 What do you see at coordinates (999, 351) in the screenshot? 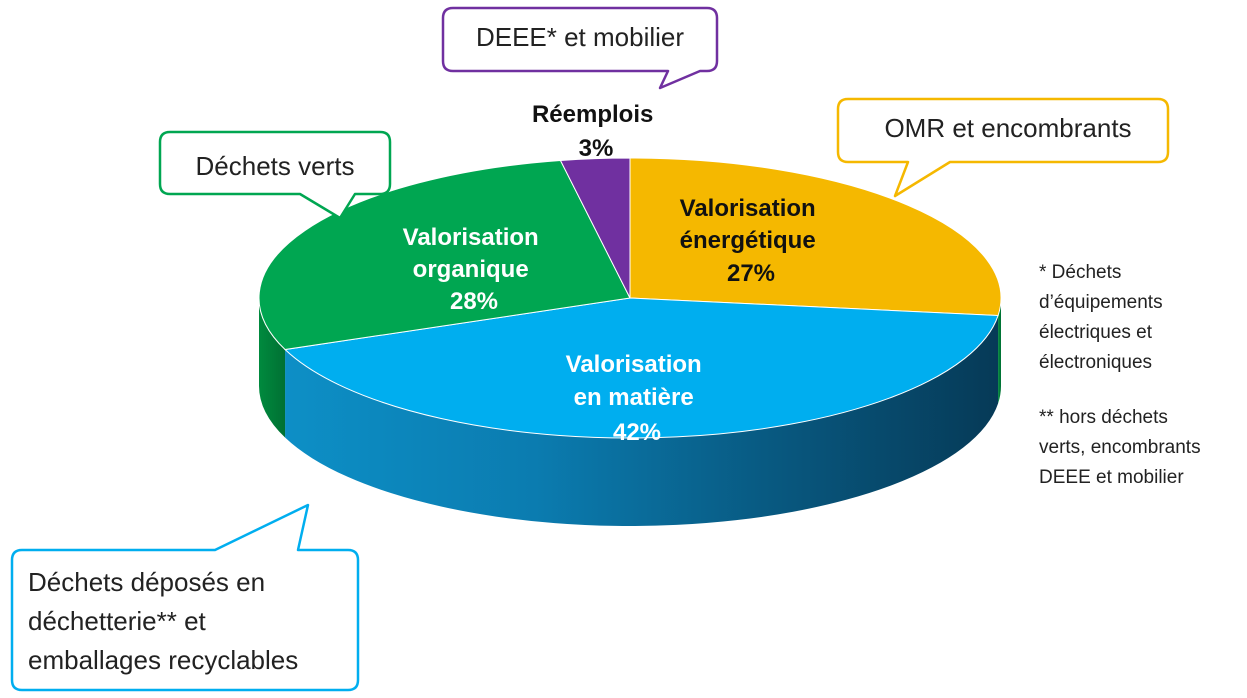
I see `slice-energetique-side` at bounding box center [999, 351].